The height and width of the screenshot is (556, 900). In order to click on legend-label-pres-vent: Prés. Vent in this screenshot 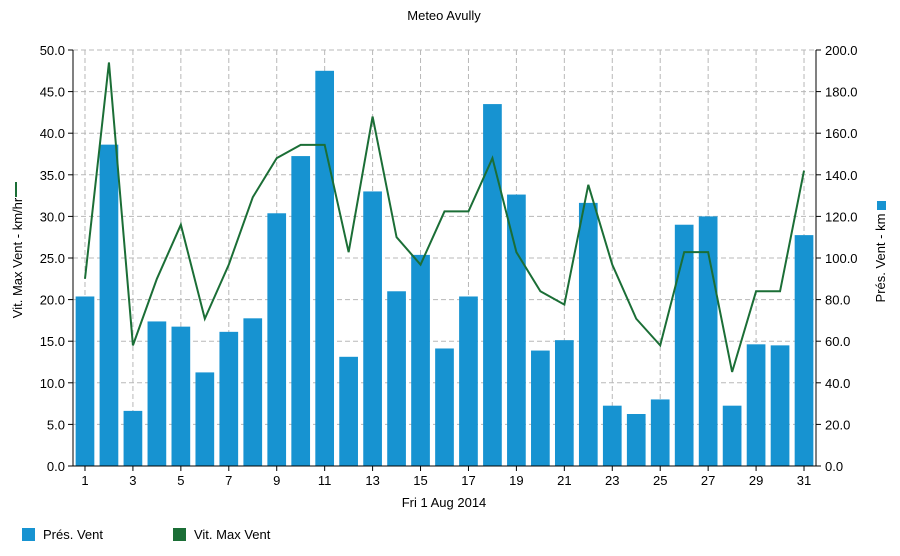, I will do `click(73, 534)`.